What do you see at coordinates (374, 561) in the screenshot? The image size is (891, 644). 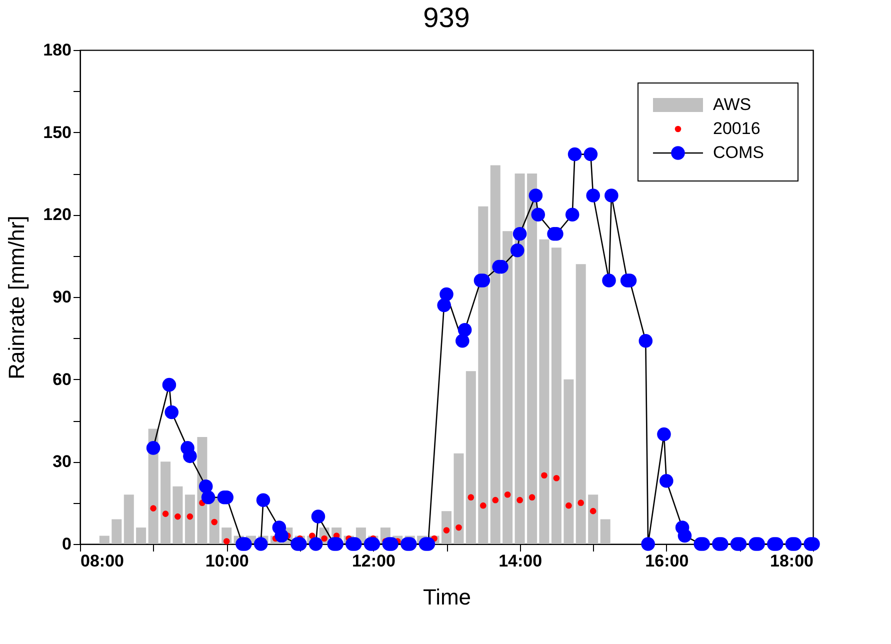 I see `x-tick-label: 12:00` at bounding box center [374, 561].